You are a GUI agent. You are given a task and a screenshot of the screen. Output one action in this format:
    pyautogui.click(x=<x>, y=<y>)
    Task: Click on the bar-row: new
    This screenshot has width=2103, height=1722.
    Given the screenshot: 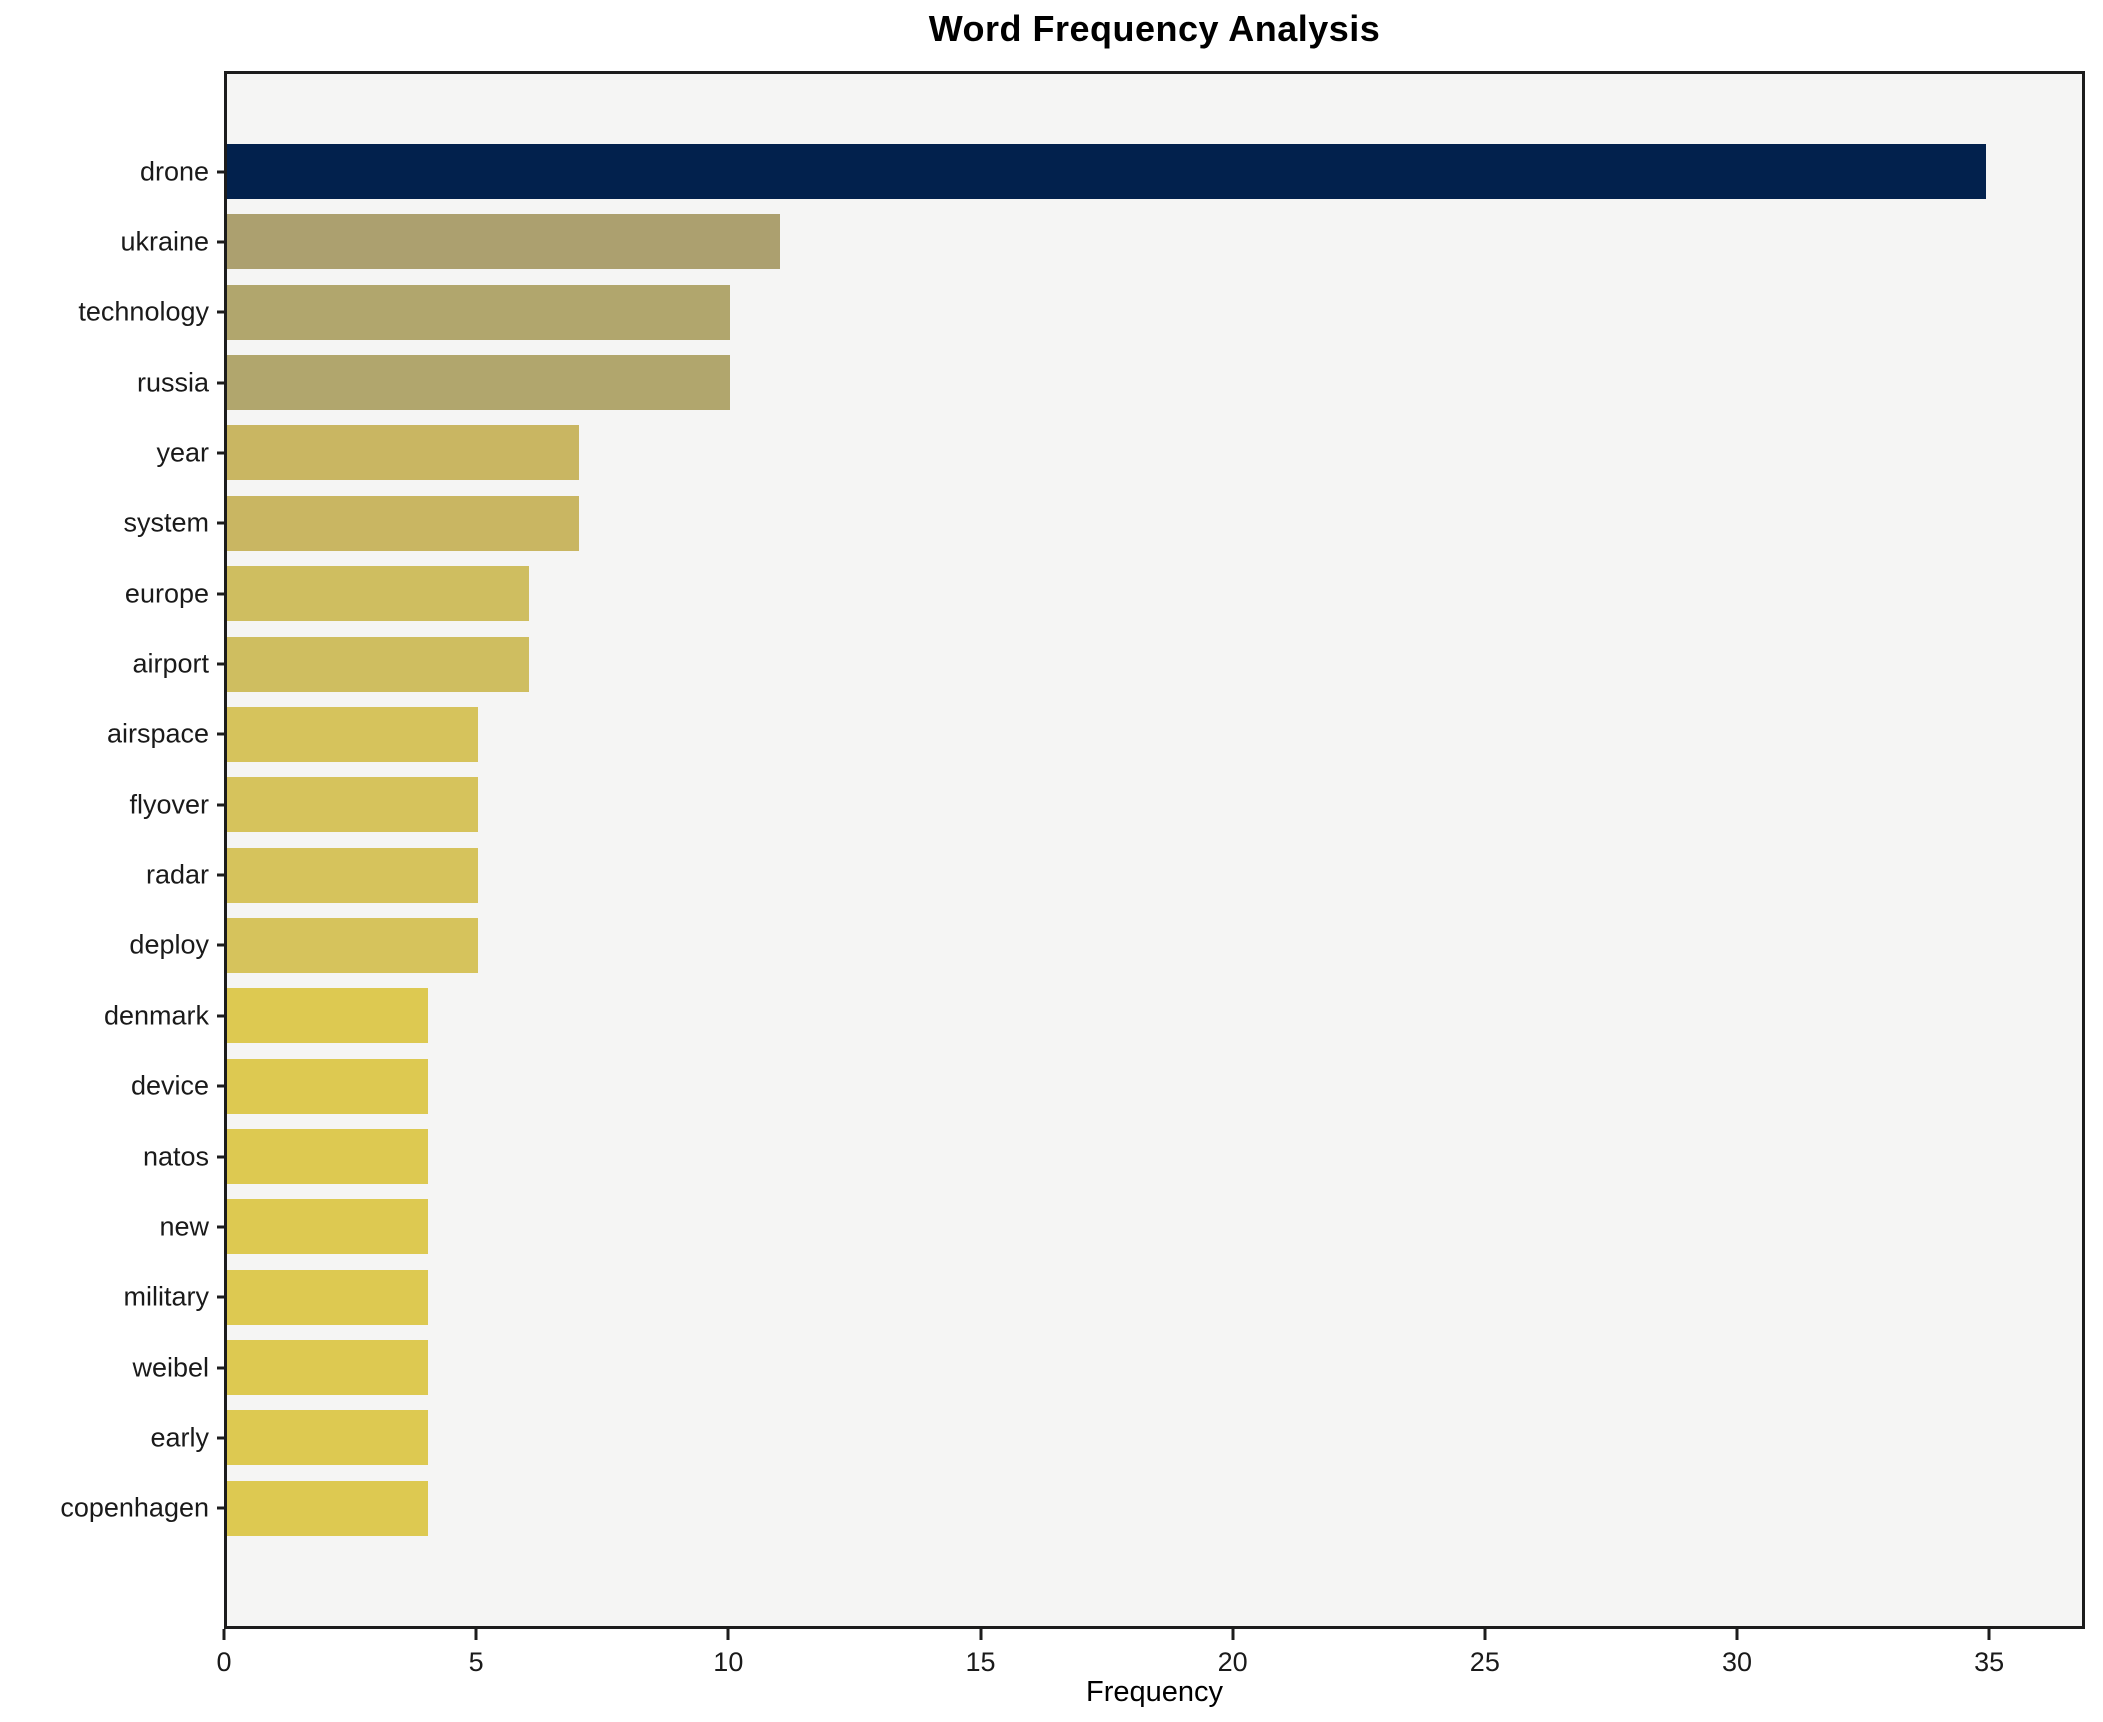 What is the action you would take?
    pyautogui.click(x=1120, y=1227)
    